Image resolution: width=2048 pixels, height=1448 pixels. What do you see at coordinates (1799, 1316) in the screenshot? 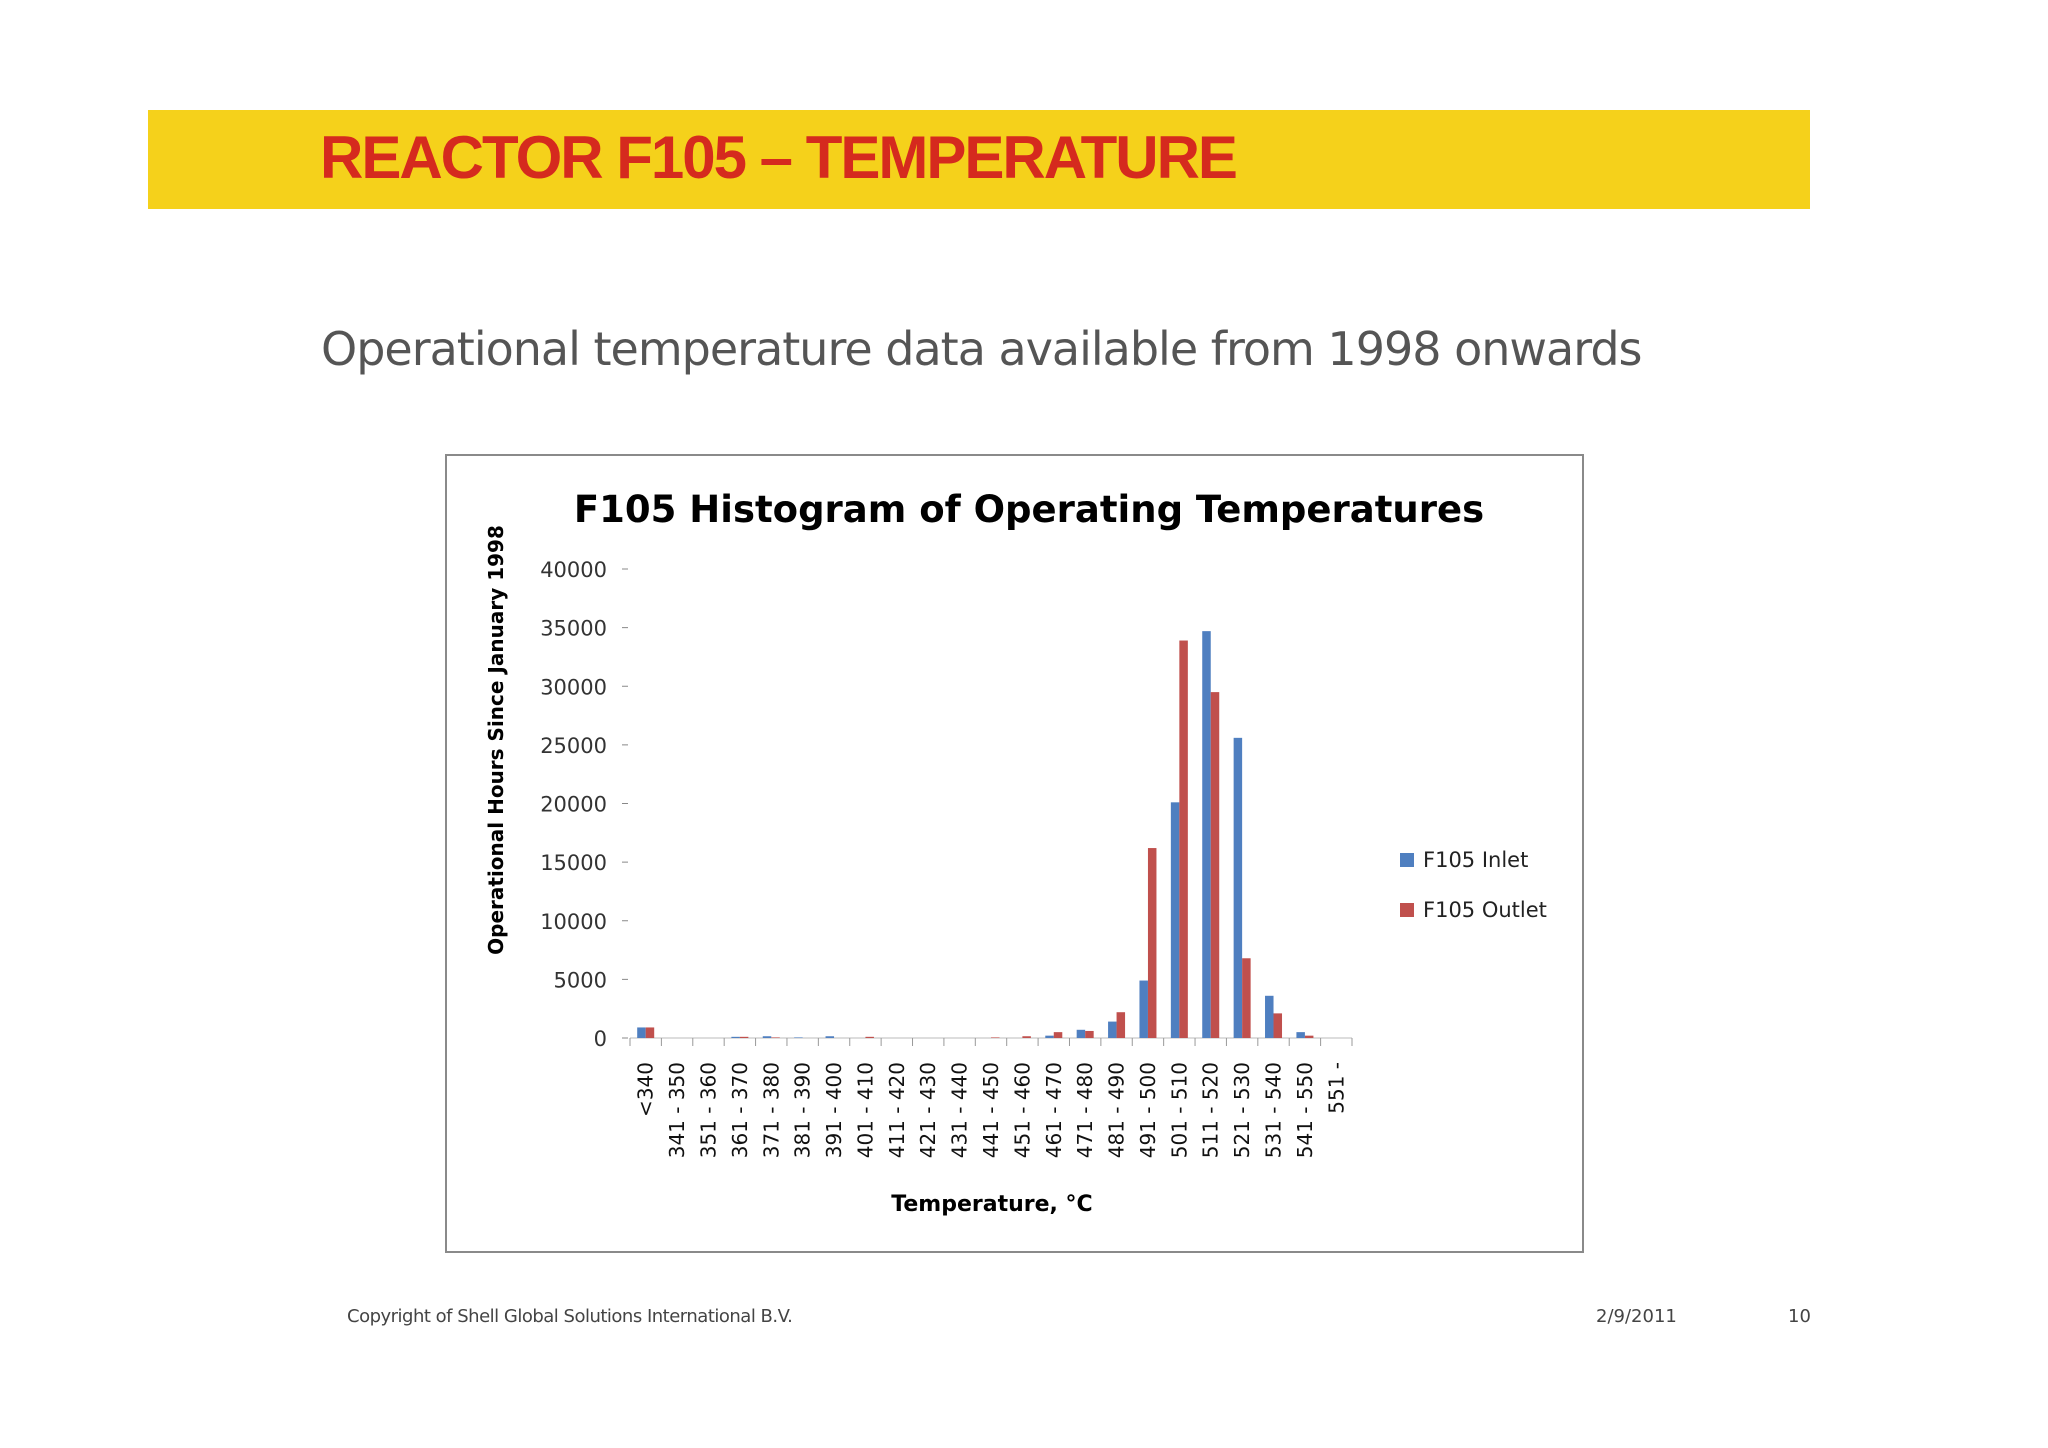
I see `page-number: 10` at bounding box center [1799, 1316].